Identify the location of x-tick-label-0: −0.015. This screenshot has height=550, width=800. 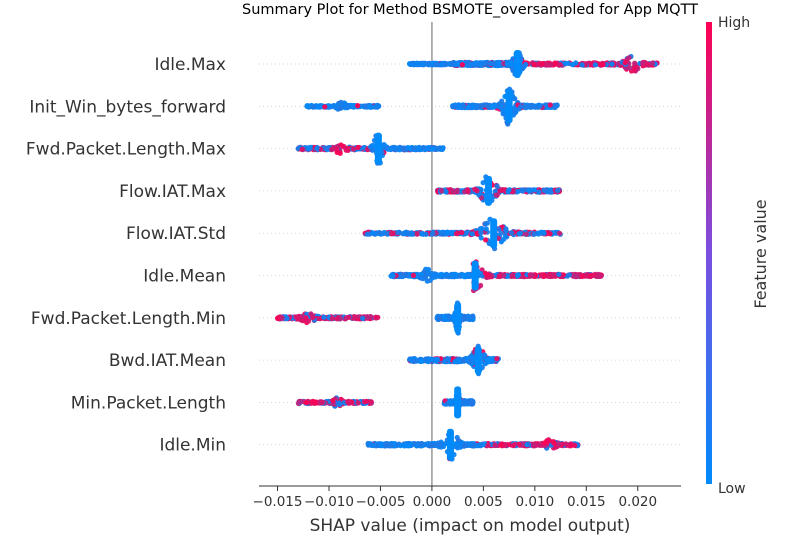
(278, 502).